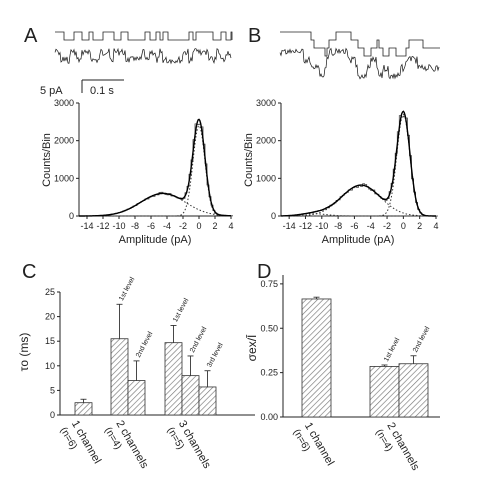  I want to click on histogram-b-xtick-label: -8, so click(338, 226).